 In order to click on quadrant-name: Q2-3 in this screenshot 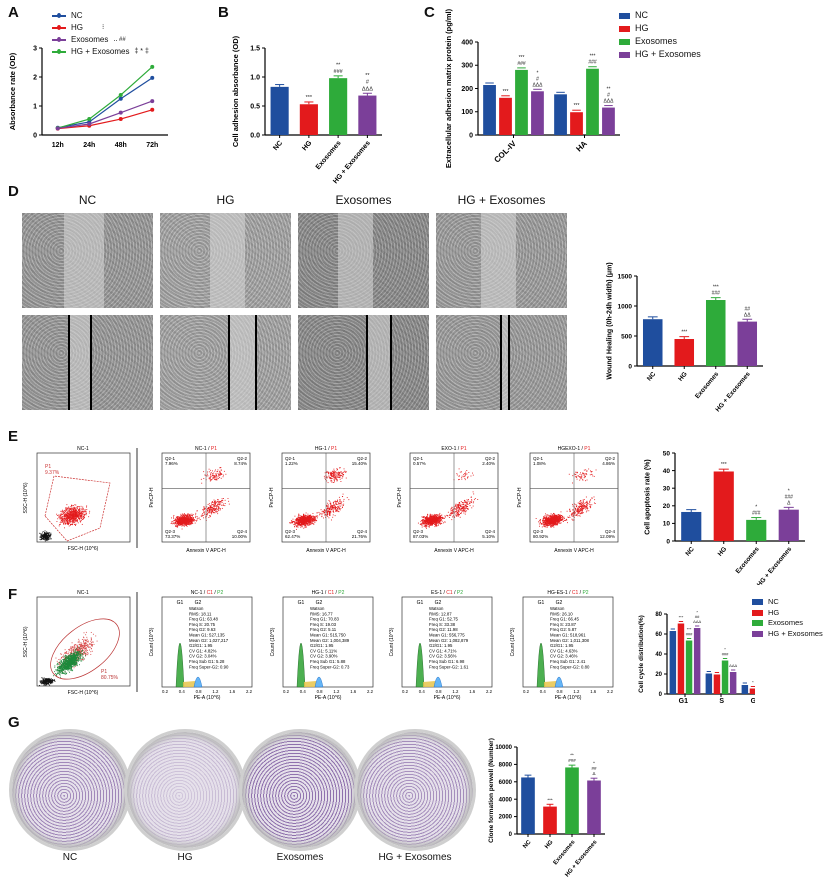, I will do `click(170, 531)`.